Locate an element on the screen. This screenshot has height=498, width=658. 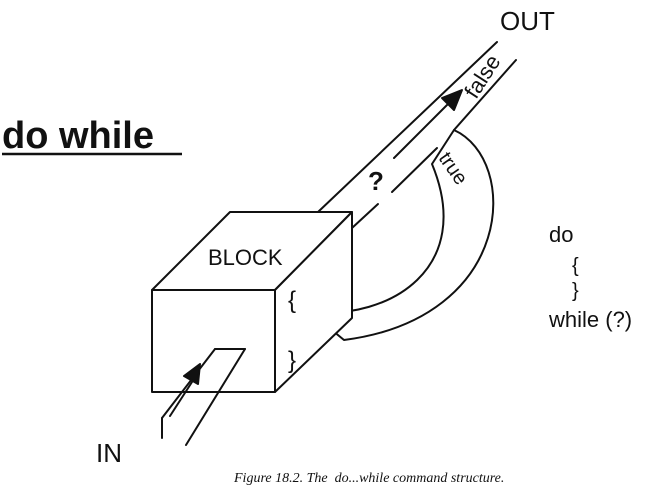
block-close-brace: } is located at coordinates (292, 360).